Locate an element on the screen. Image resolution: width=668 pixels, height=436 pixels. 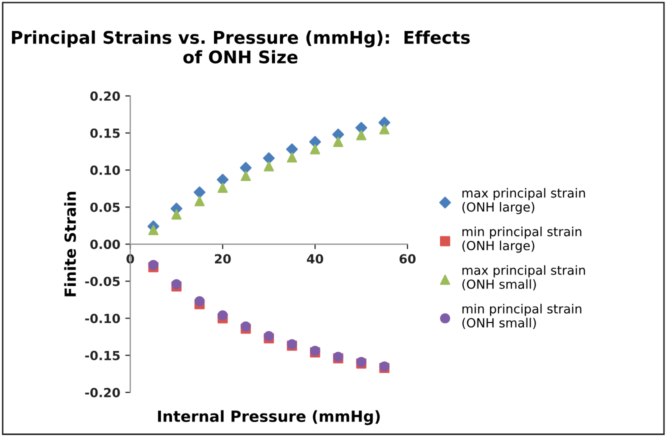
legend-label: max principal strain (ONH small) is located at coordinates (523, 277).